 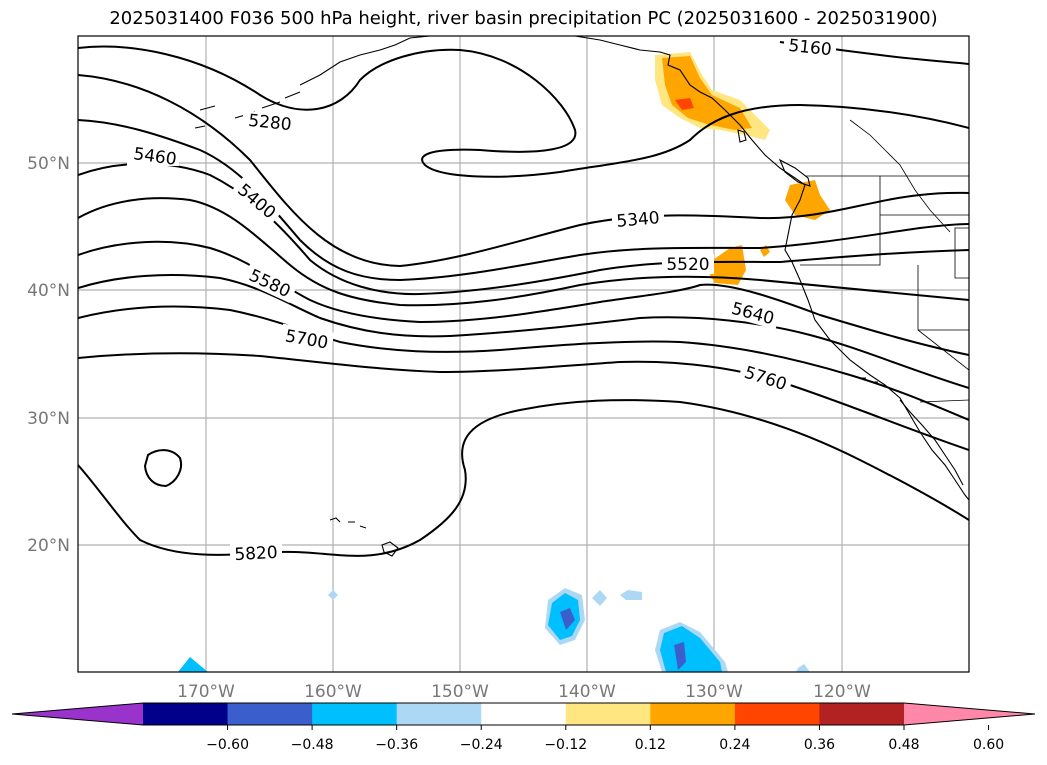 What do you see at coordinates (903, 745) in the screenshot?
I see `colorbar-tick-label: 0.48` at bounding box center [903, 745].